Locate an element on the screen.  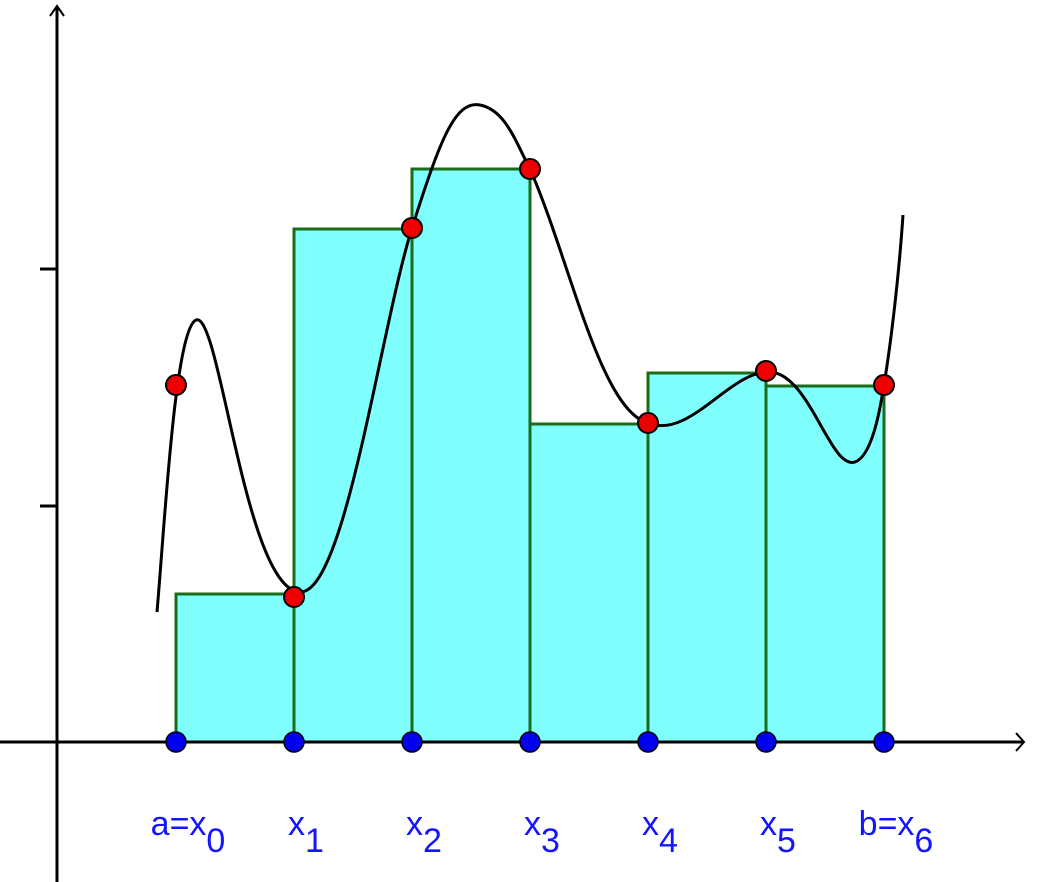
point-label: x5 is located at coordinates (778, 832).